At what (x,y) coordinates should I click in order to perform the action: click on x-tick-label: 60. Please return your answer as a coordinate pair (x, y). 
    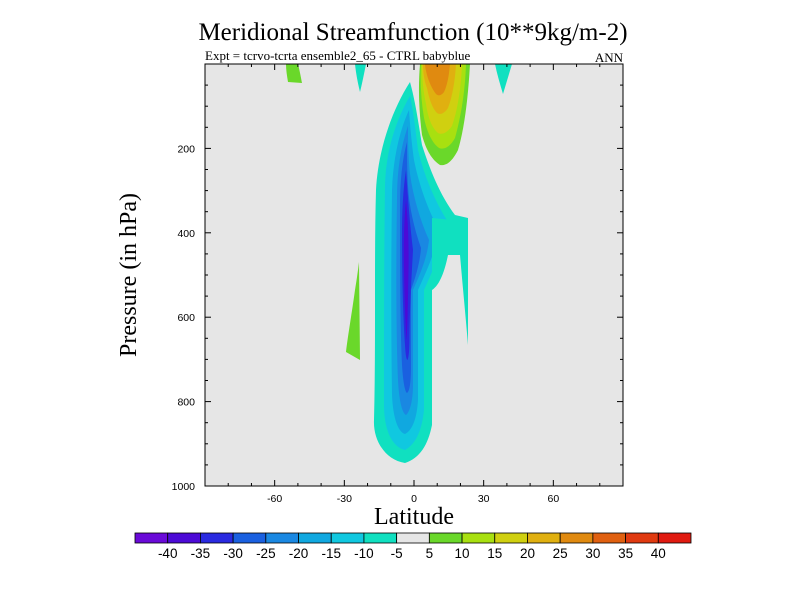
    Looking at the image, I should click on (553, 499).